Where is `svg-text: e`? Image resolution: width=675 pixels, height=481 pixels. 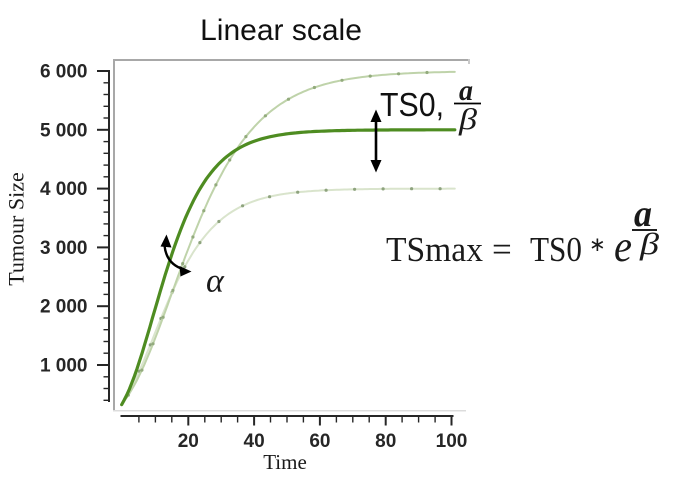 svg-text: e is located at coordinates (623, 246).